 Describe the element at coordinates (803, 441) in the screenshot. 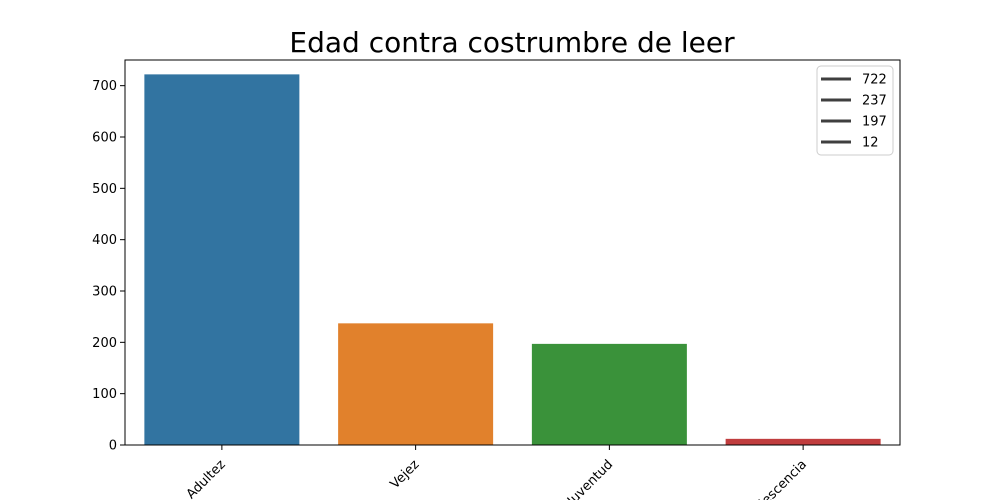

I see `bar-adolescencia` at that location.